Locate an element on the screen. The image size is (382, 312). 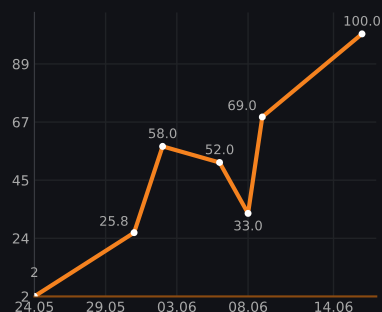
y-tick-label: 45 is located at coordinates (20, 180).